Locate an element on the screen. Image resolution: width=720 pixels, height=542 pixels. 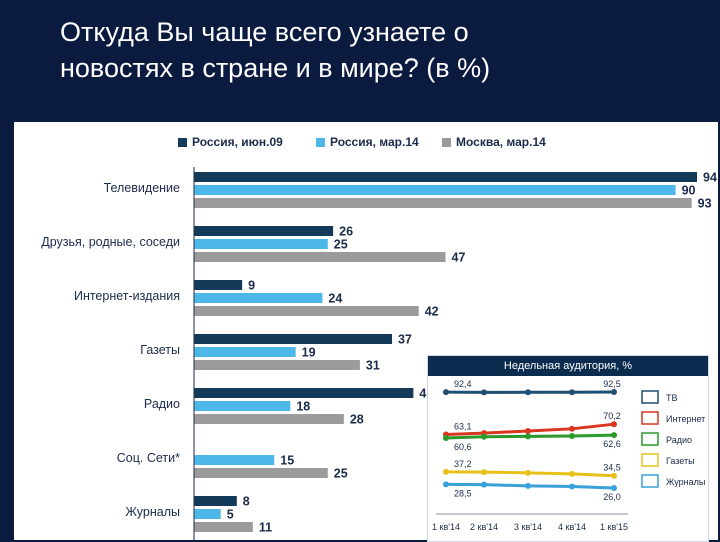
data-label: 28,5 is located at coordinates (463, 493).